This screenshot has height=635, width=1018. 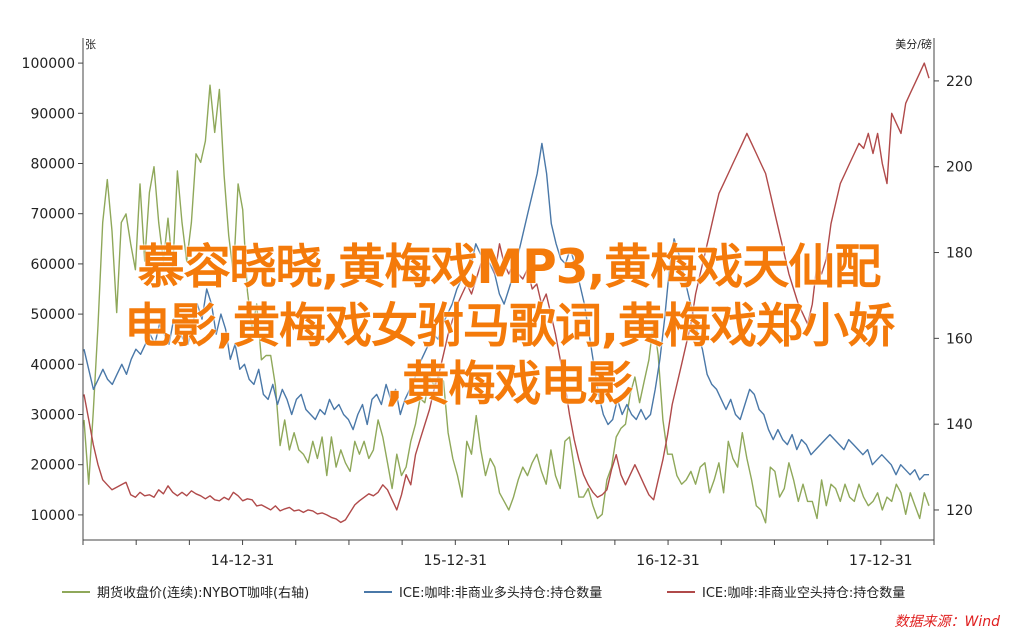 I want to click on right-tick-label: 220, so click(x=959, y=82).